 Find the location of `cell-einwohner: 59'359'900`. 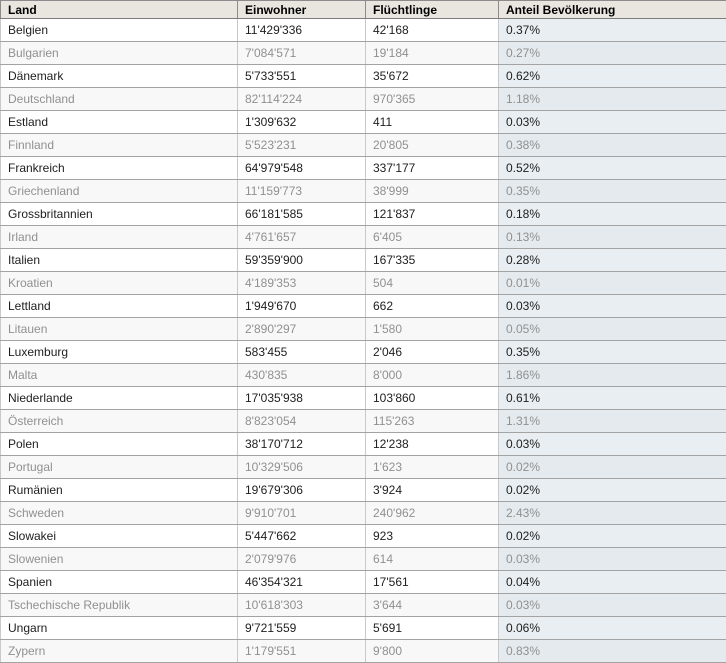

cell-einwohner: 59'359'900 is located at coordinates (302, 260).